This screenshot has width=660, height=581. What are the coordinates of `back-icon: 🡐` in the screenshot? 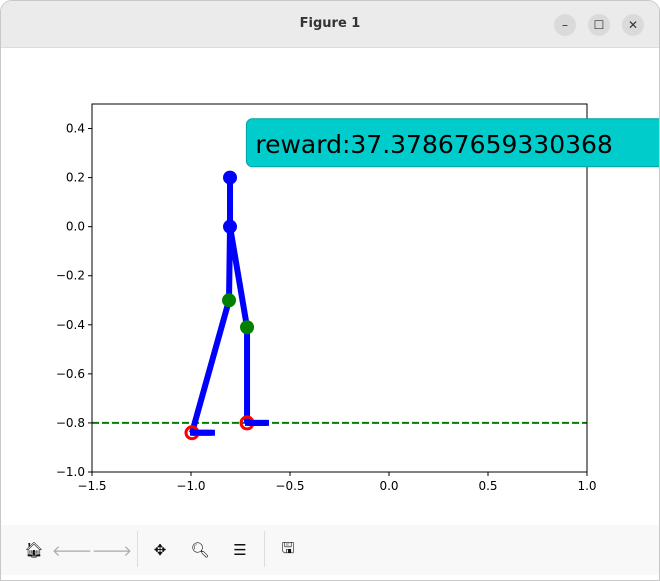 It's located at (72, 550).